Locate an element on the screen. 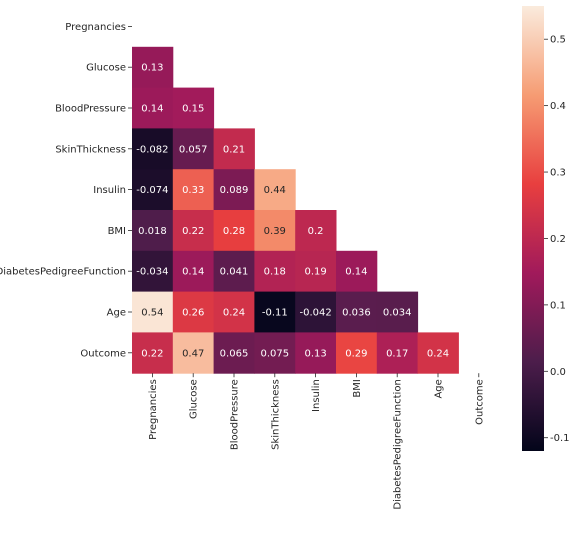 The width and height of the screenshot is (588, 550). heatmap-cell-label: 0.089 is located at coordinates (234, 190).